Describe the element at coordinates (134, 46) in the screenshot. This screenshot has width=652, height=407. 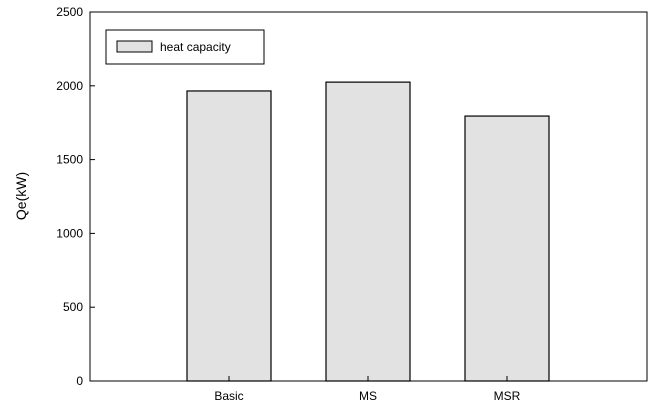
I see `legend-swatch` at that location.